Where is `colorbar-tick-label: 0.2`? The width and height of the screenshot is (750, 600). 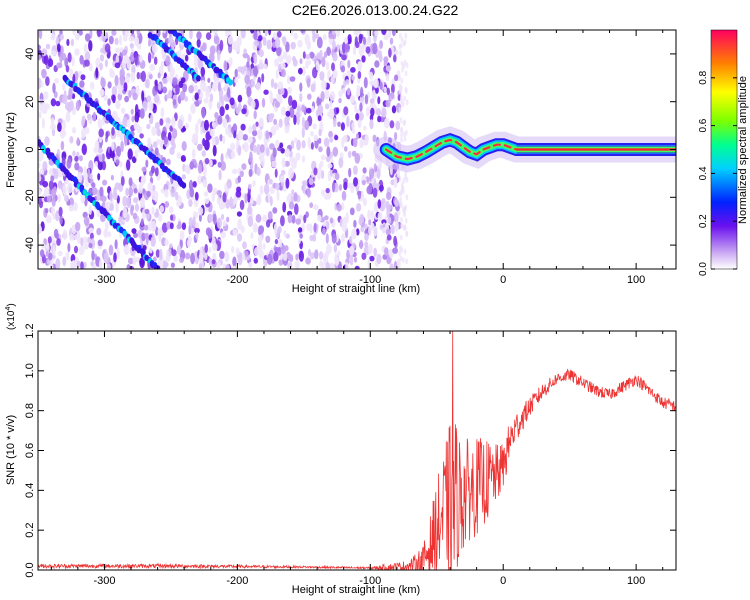 colorbar-tick-label: 0.2 is located at coordinates (703, 221).